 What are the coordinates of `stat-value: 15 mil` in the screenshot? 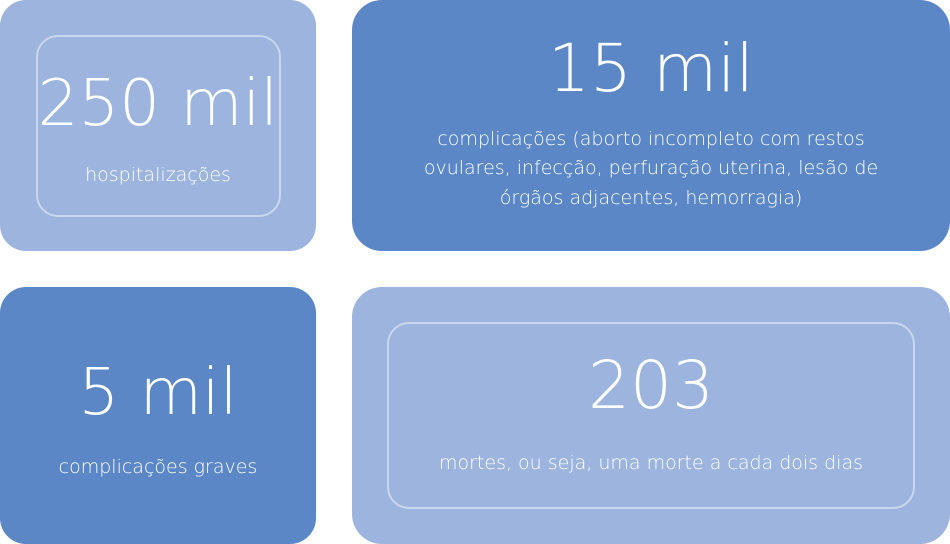 It's located at (651, 68).